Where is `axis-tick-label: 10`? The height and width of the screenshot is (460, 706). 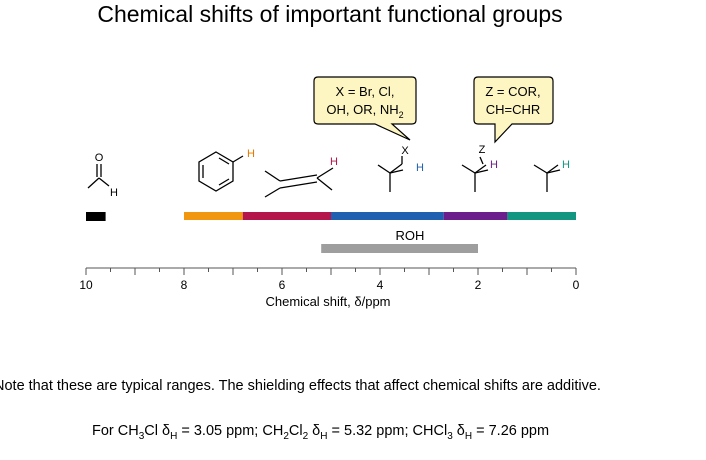
axis-tick-label: 10 is located at coordinates (86, 285).